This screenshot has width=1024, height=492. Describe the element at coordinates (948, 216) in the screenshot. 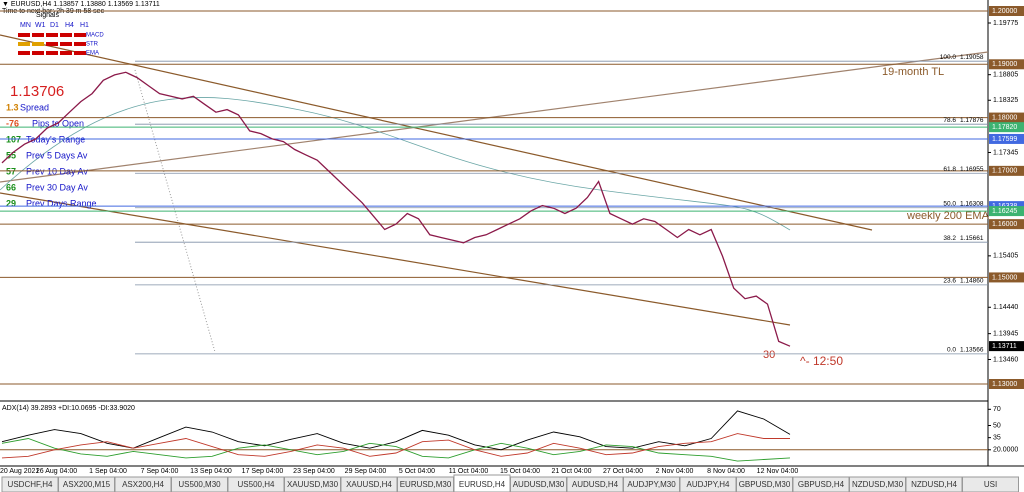

I see `ema-label: weekly 200 EMA` at that location.